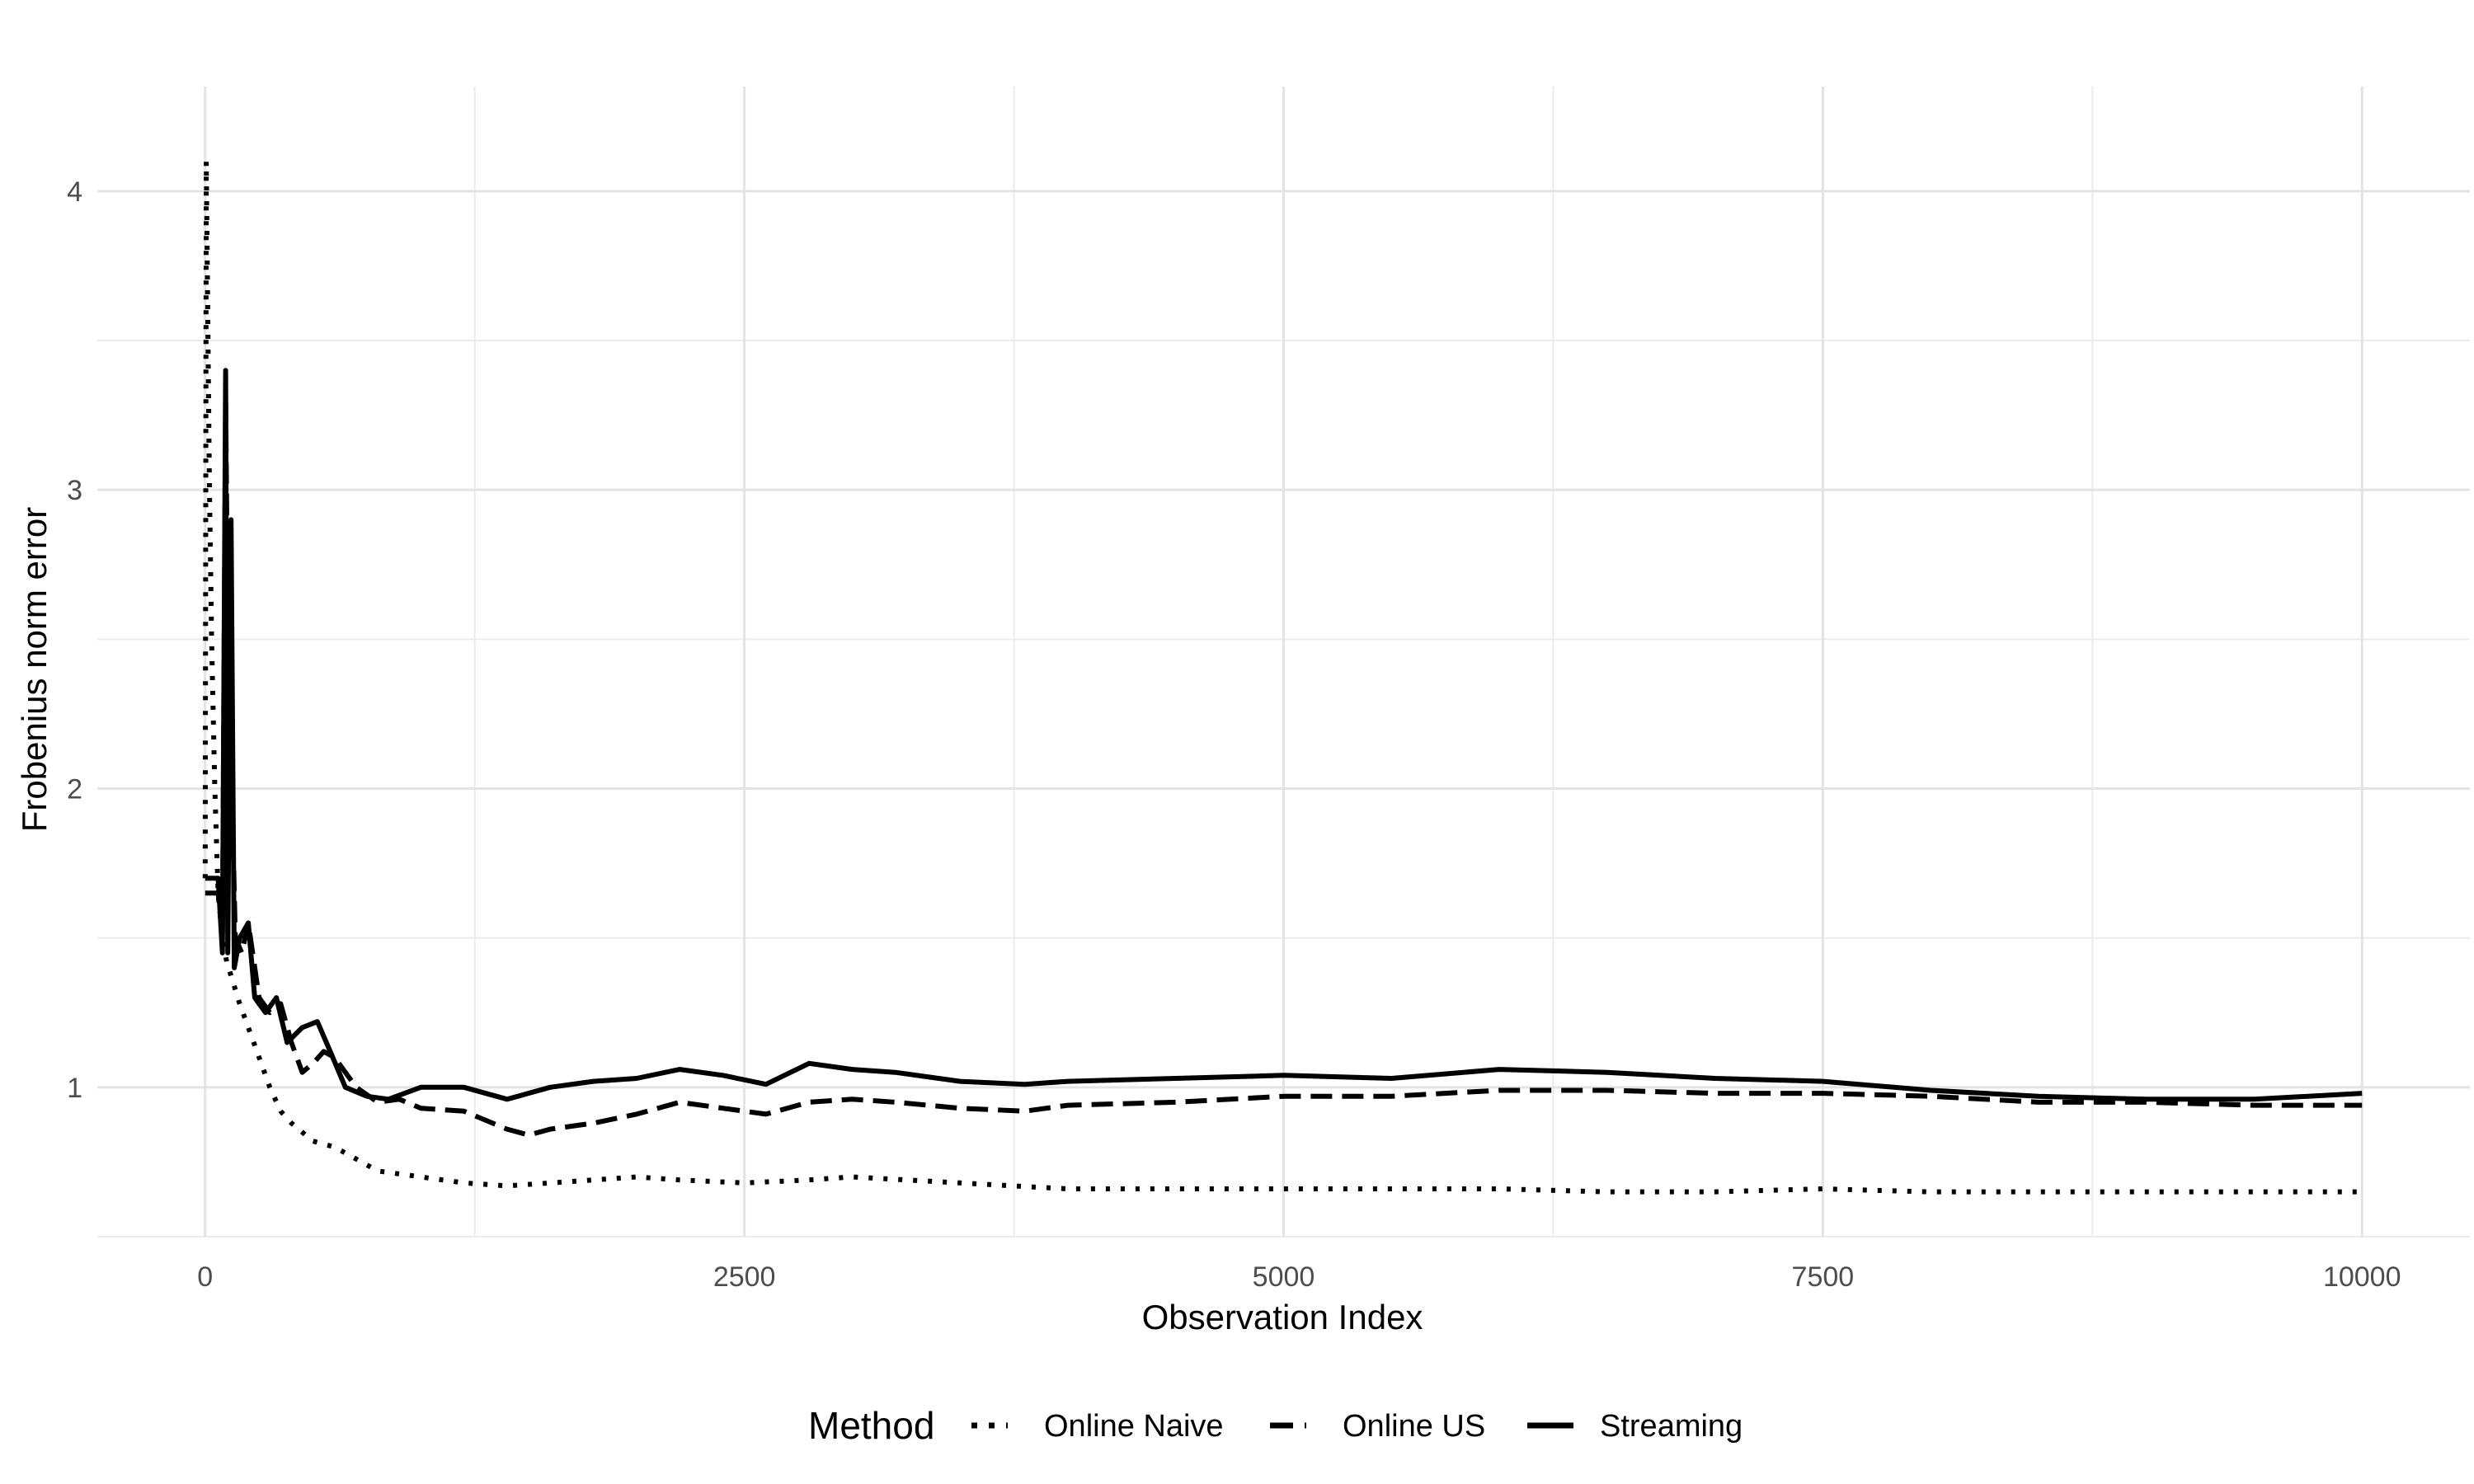  I want to click on legend-item-streaming: Streaming, so click(1635, 1426).